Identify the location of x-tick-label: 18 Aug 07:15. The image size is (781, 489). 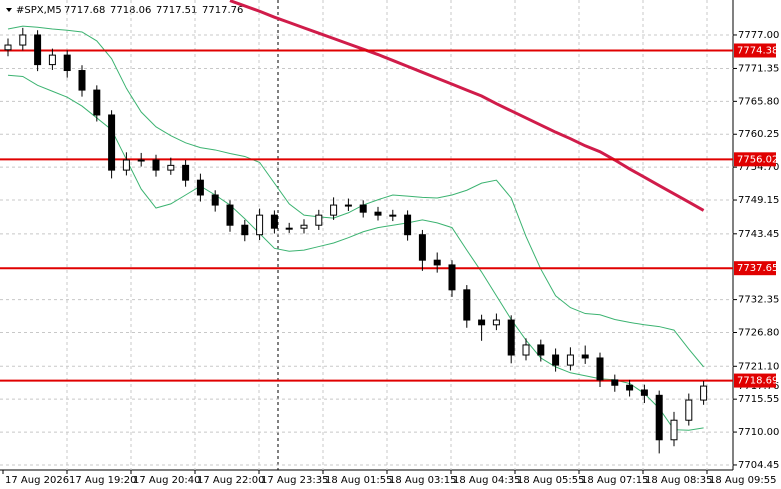
(614, 480).